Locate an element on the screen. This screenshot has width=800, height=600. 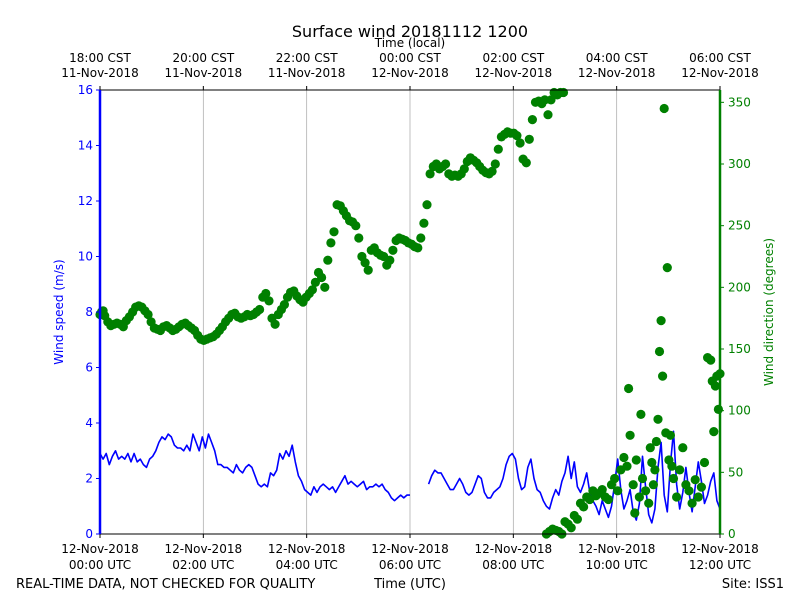
left-tick-label-0: 0 is located at coordinates (89, 534).